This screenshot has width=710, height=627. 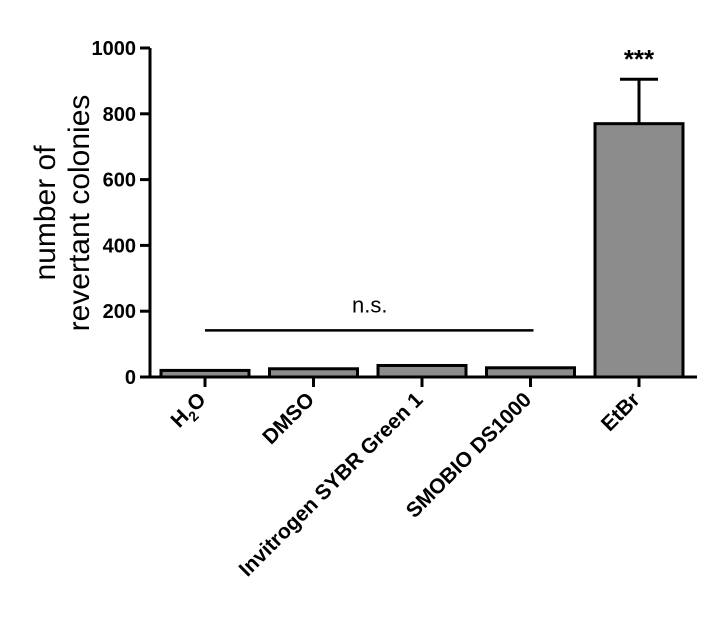 I want to click on x-tick-label: Invitrogen SYBR Green 1, so click(x=331, y=484).